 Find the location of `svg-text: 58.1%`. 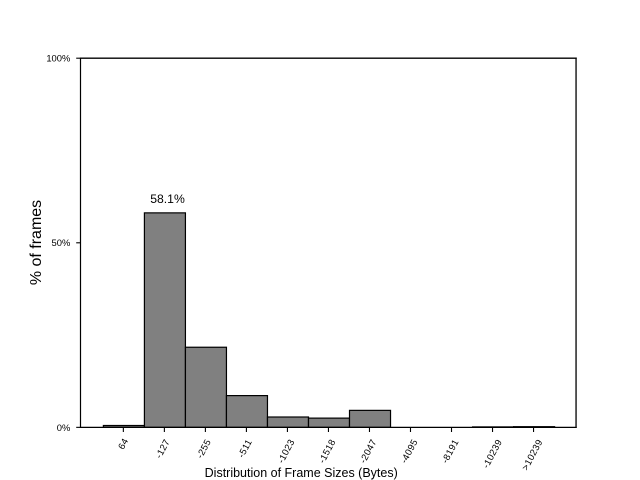

svg-text: 58.1% is located at coordinates (167, 199).